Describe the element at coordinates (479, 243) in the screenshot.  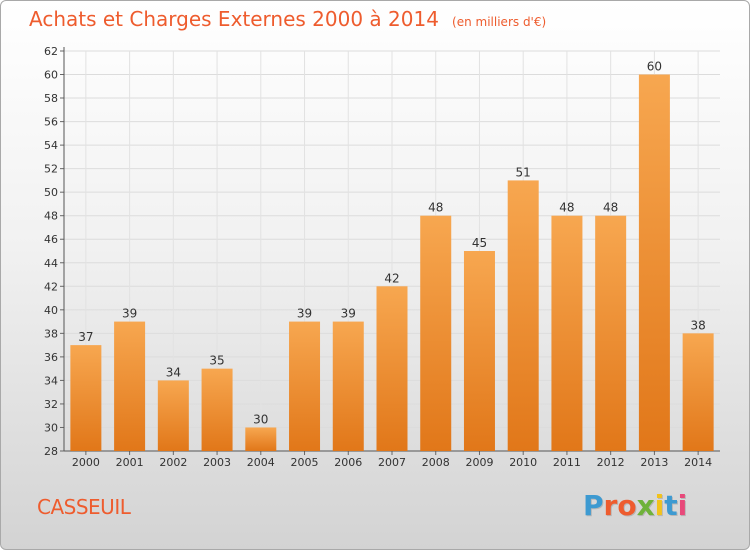
I see `data-label: 45` at that location.